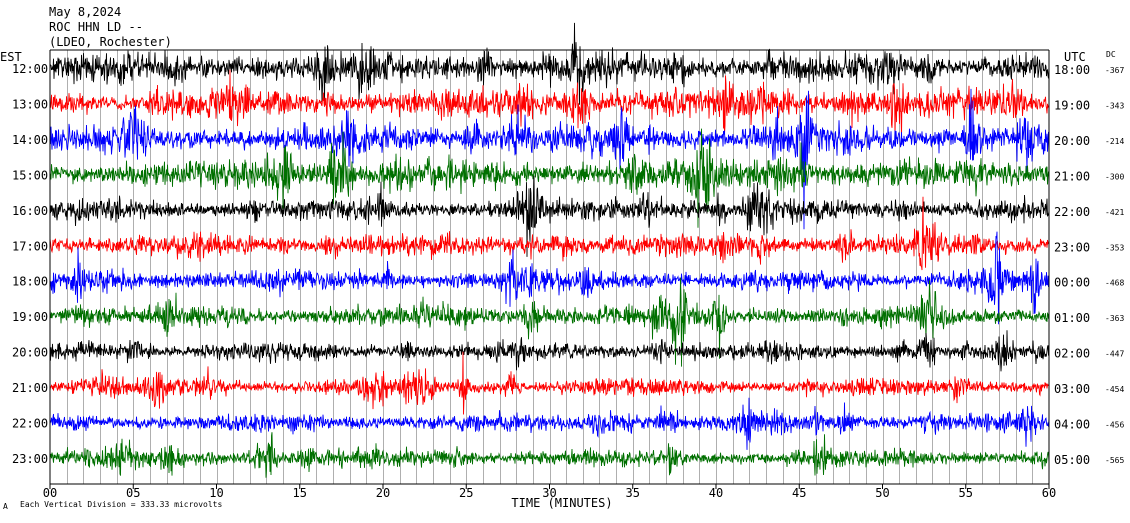  What do you see at coordinates (1072, 141) in the screenshot?
I see `utc-hour-label: 20:00` at bounding box center [1072, 141].